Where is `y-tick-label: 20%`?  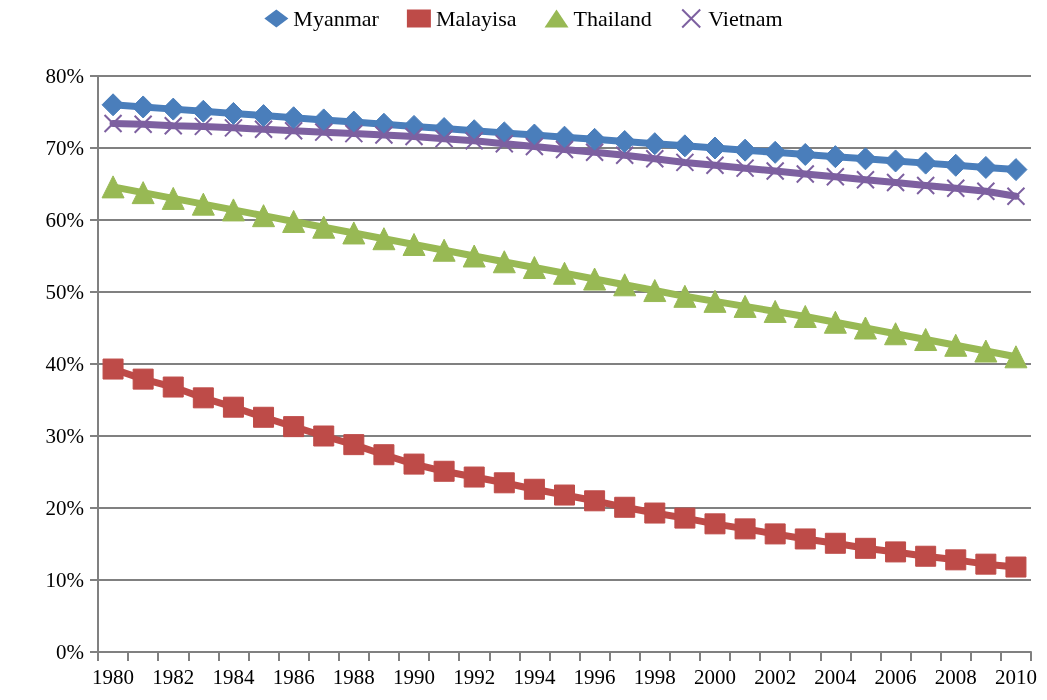 y-tick-label: 20% is located at coordinates (64, 508).